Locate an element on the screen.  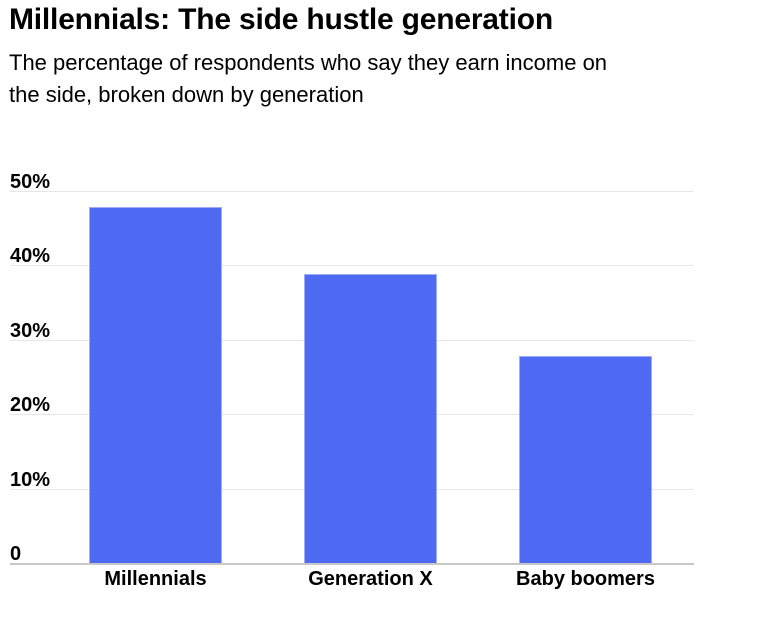
y-tick-label-40: 40% is located at coordinates (30, 256).